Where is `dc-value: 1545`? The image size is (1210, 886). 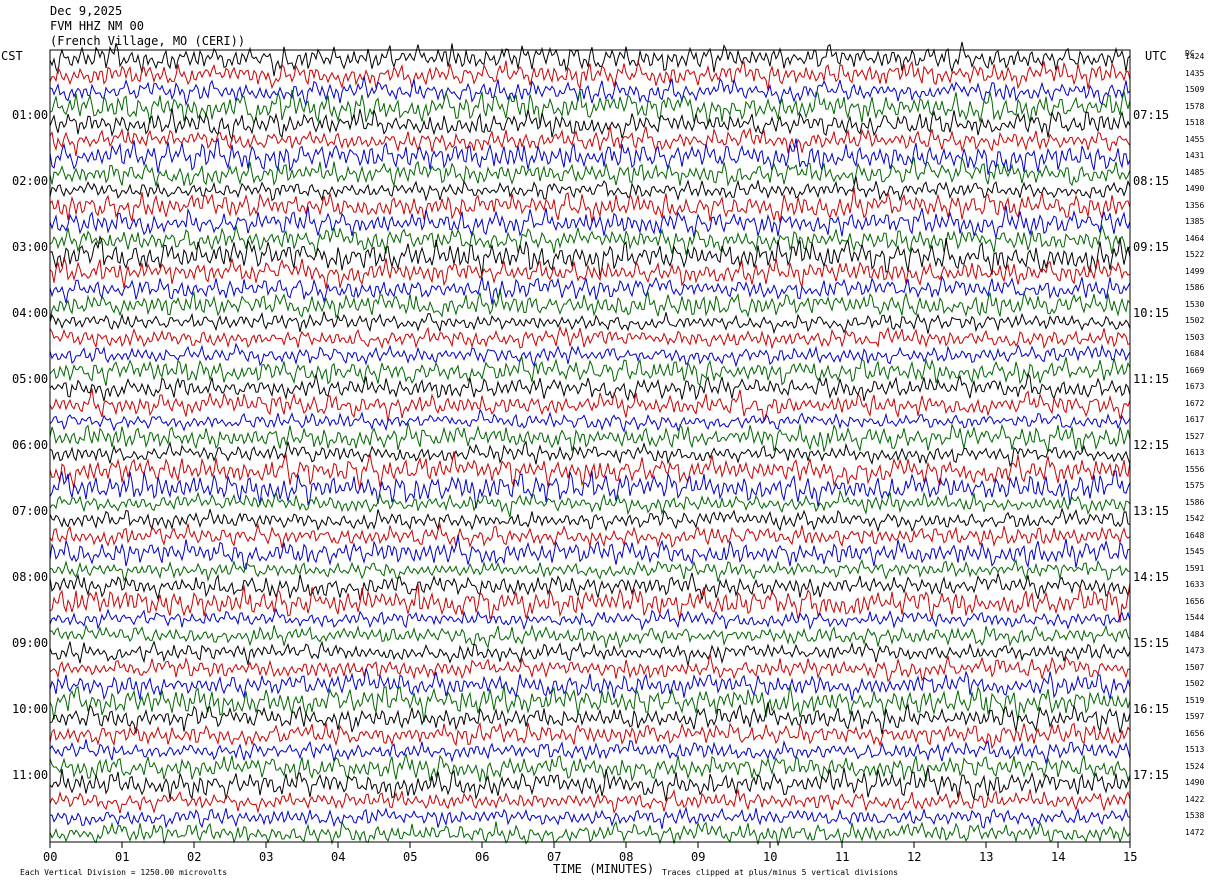 dc-value: 1545 is located at coordinates (1195, 552).